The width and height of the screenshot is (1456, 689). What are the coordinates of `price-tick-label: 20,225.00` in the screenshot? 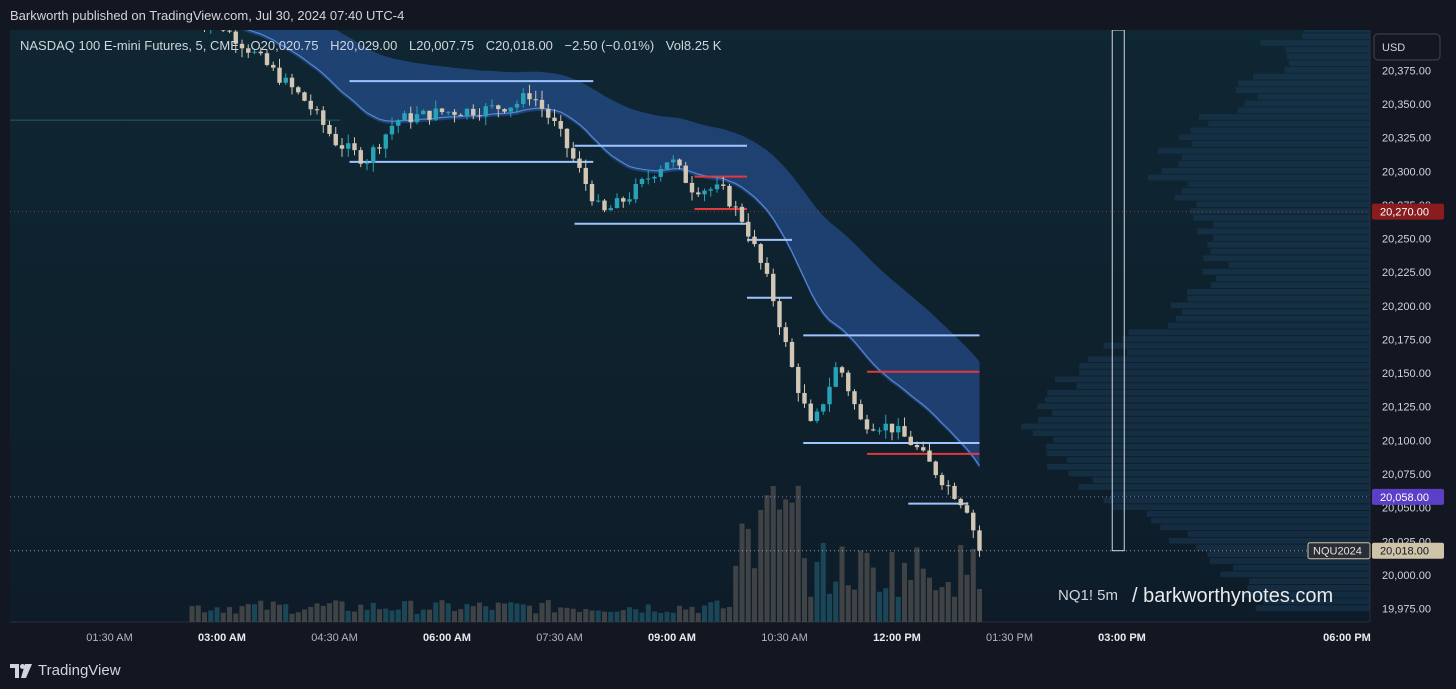 It's located at (1406, 273).